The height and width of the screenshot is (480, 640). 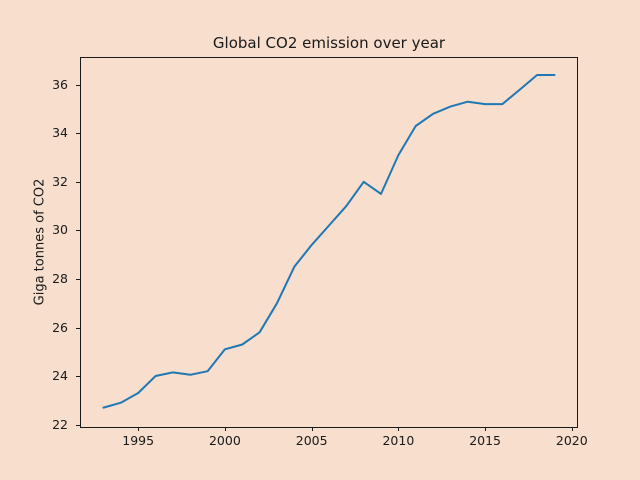 What do you see at coordinates (224, 440) in the screenshot?
I see `x-tick-label: 2000` at bounding box center [224, 440].